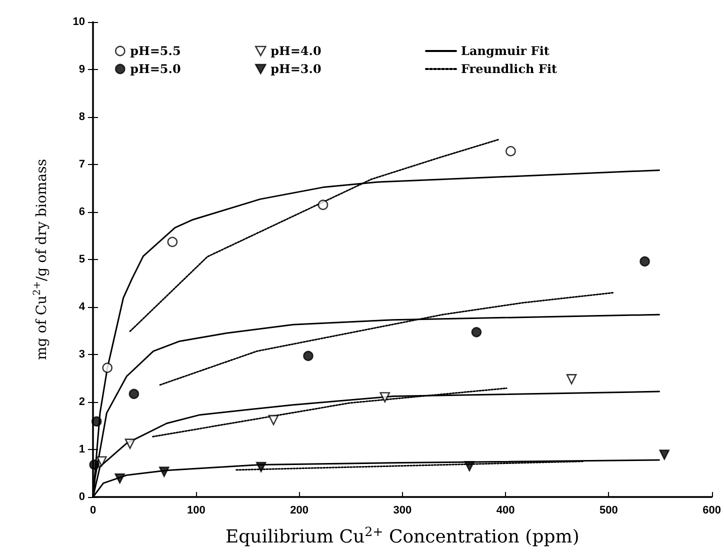  I want to click on x-tick-label: 0, so click(93, 510).